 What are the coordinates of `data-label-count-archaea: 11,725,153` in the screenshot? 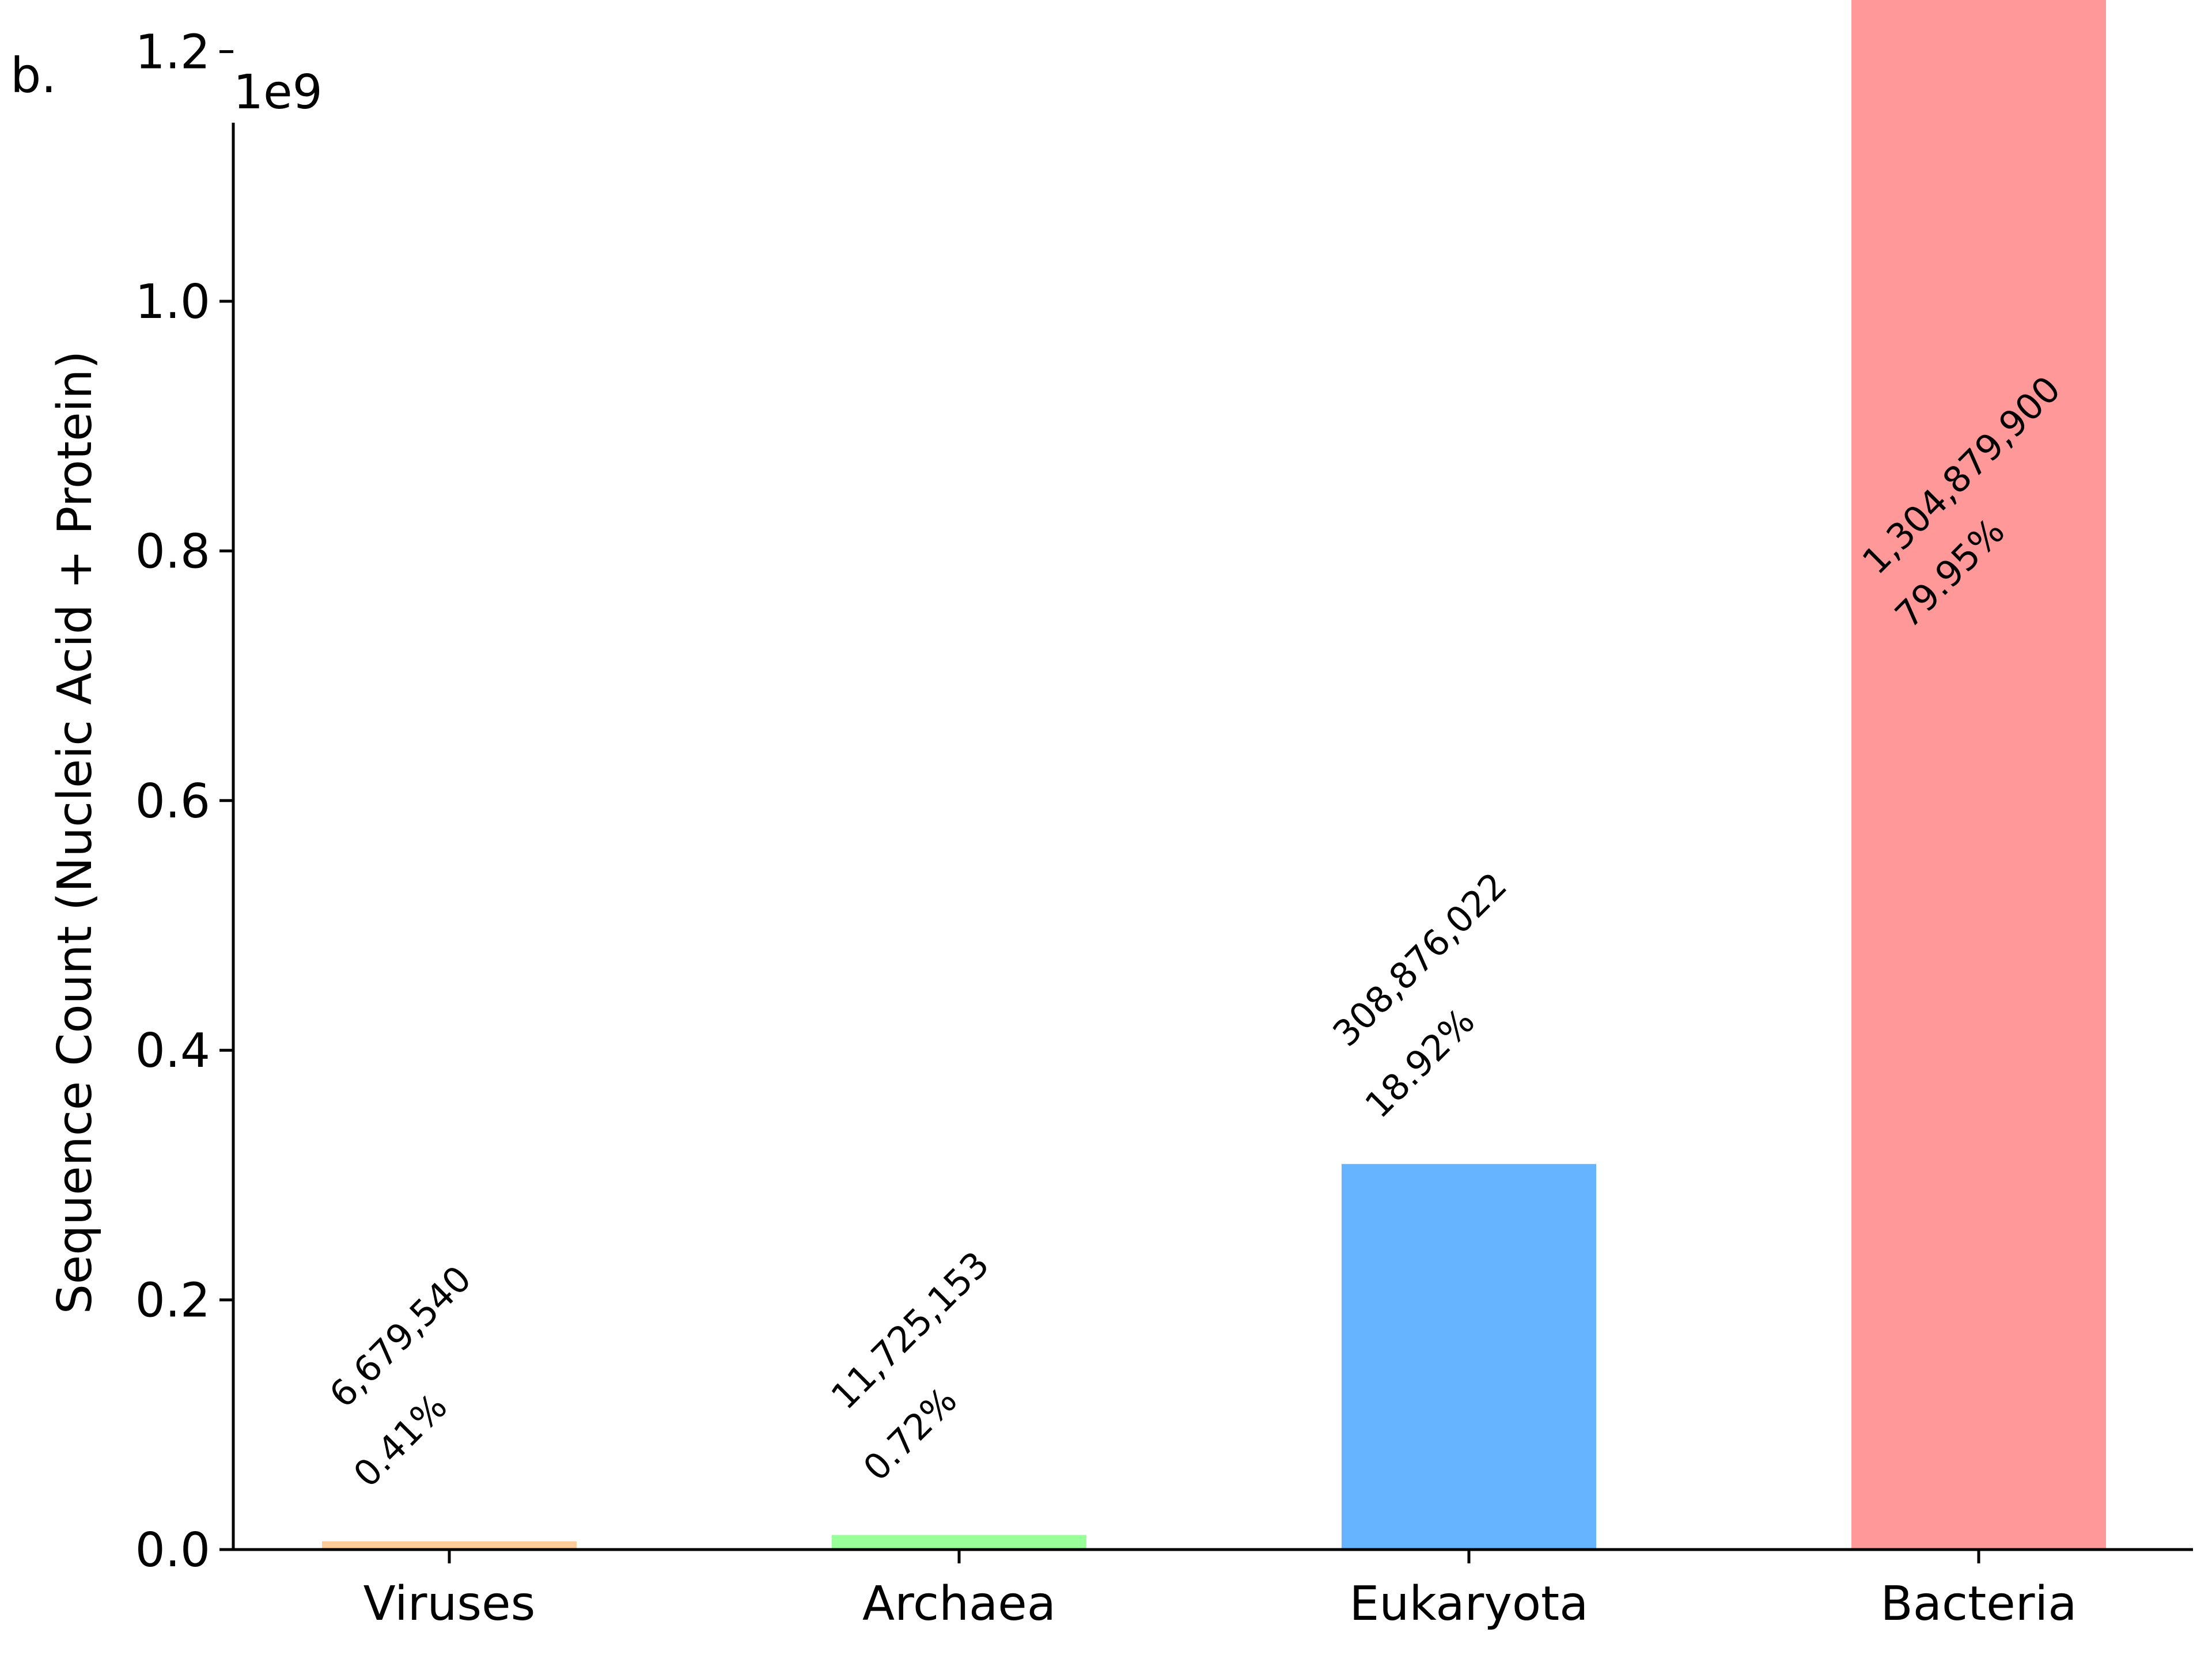 It's located at (910, 1330).